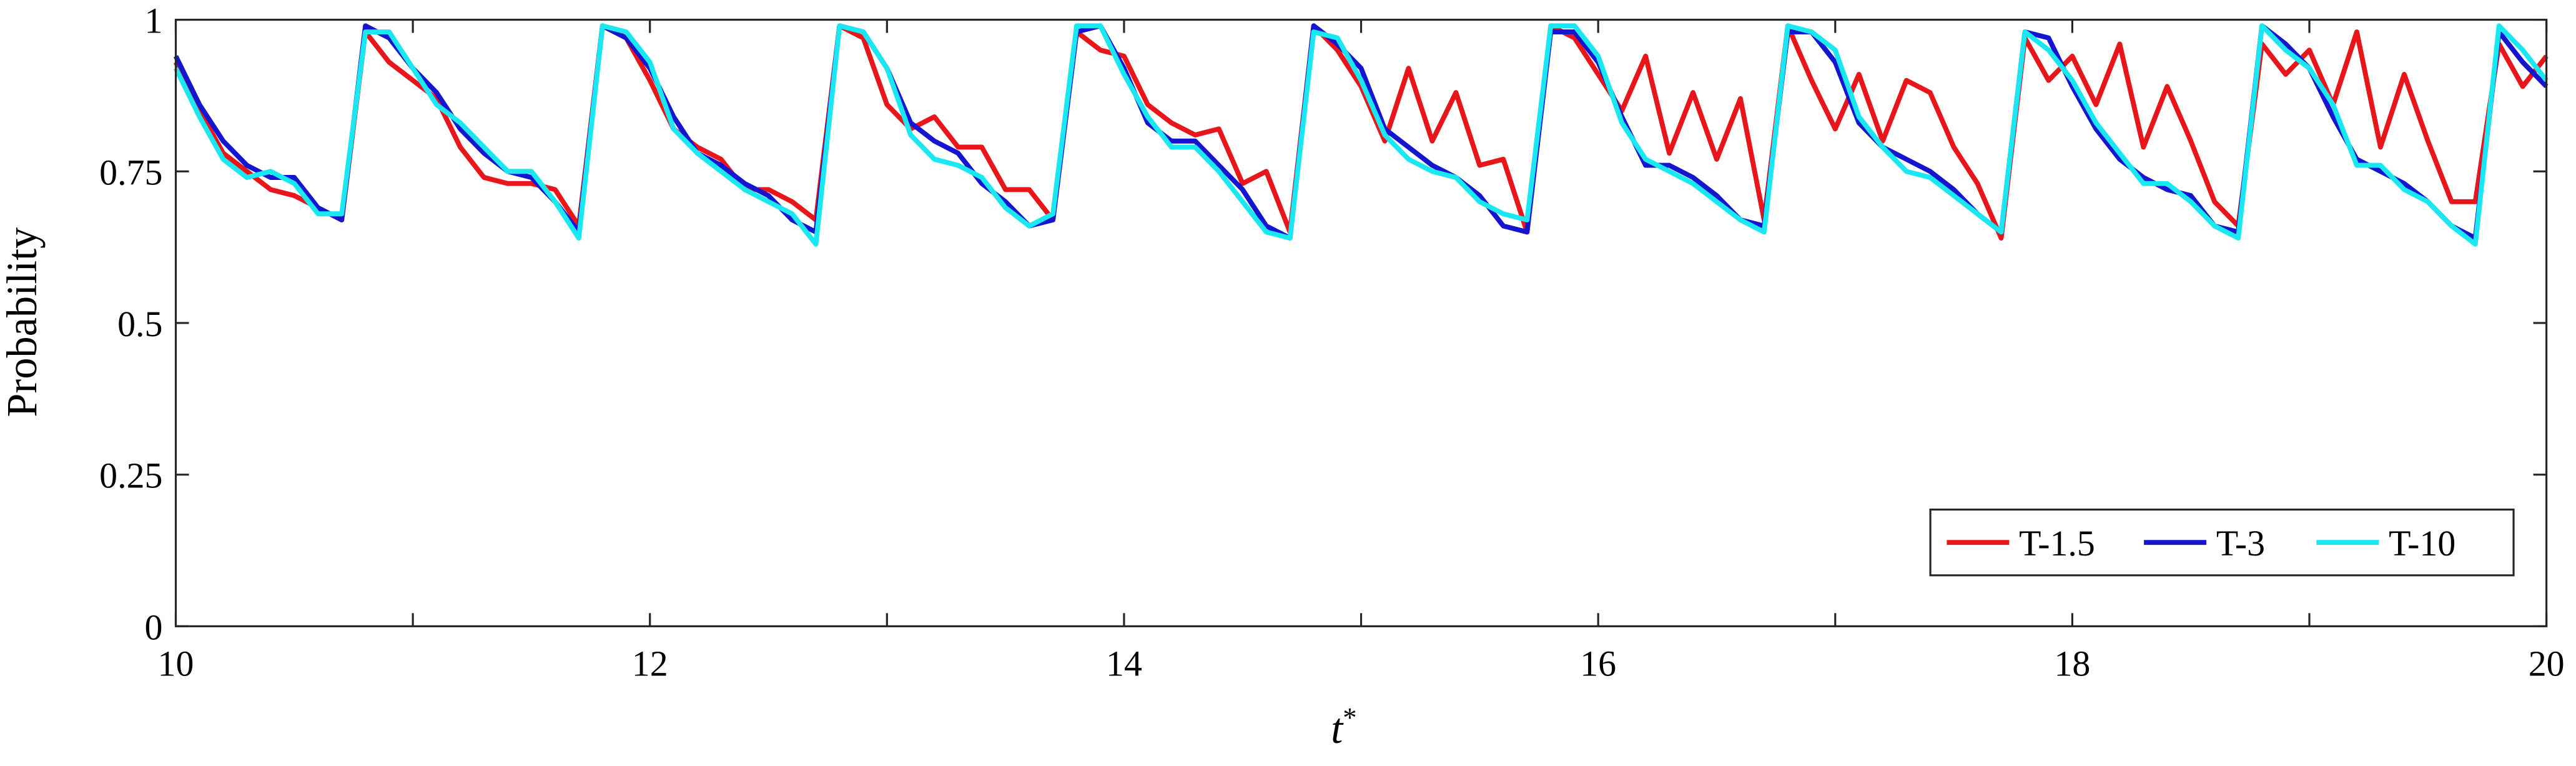  Describe the element at coordinates (2240, 543) in the screenshot. I see `legend-label: T-3` at that location.